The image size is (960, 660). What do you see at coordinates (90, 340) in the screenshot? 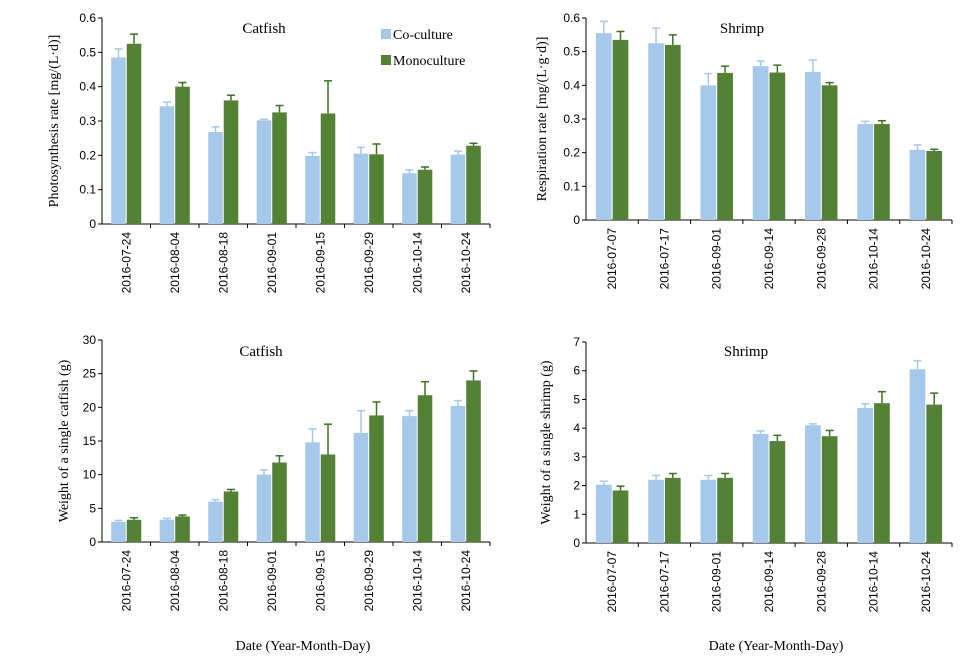
I see `y-tick-label: 30` at bounding box center [90, 340].